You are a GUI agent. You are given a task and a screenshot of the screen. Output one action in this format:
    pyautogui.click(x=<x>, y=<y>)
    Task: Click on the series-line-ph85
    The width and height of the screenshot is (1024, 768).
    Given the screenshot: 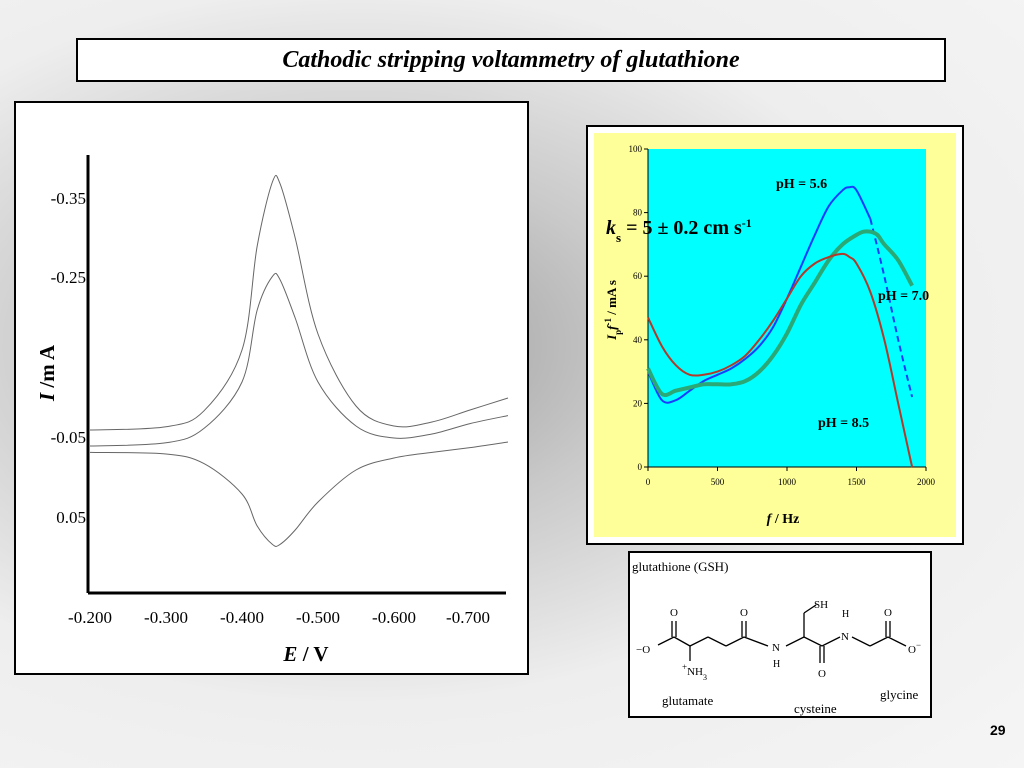 What is the action you would take?
    pyautogui.click(x=780, y=360)
    